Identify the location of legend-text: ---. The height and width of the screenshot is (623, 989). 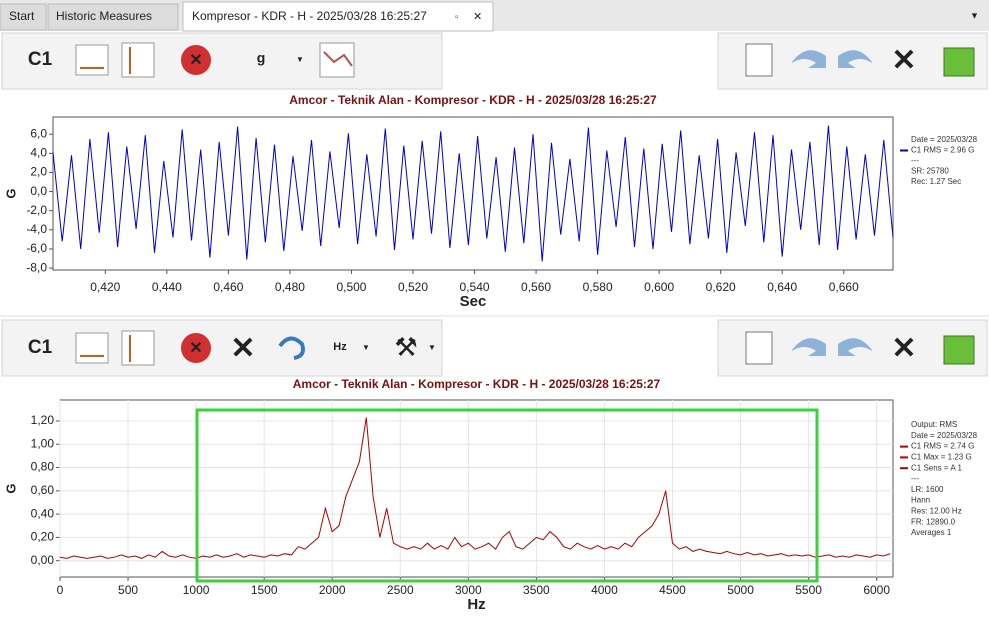
(915, 160).